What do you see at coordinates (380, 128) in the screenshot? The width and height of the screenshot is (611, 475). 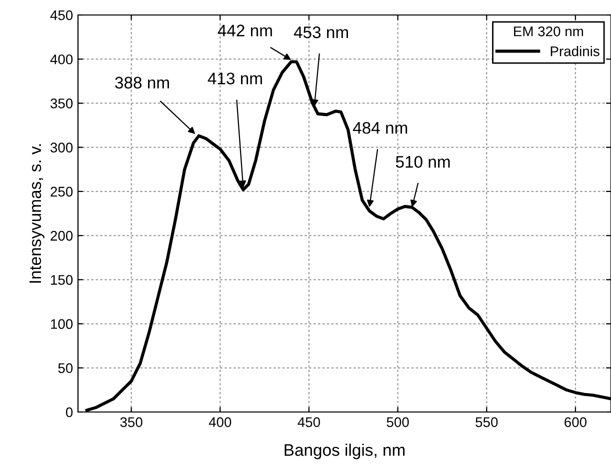 I see `annotation: 484 nm` at bounding box center [380, 128].